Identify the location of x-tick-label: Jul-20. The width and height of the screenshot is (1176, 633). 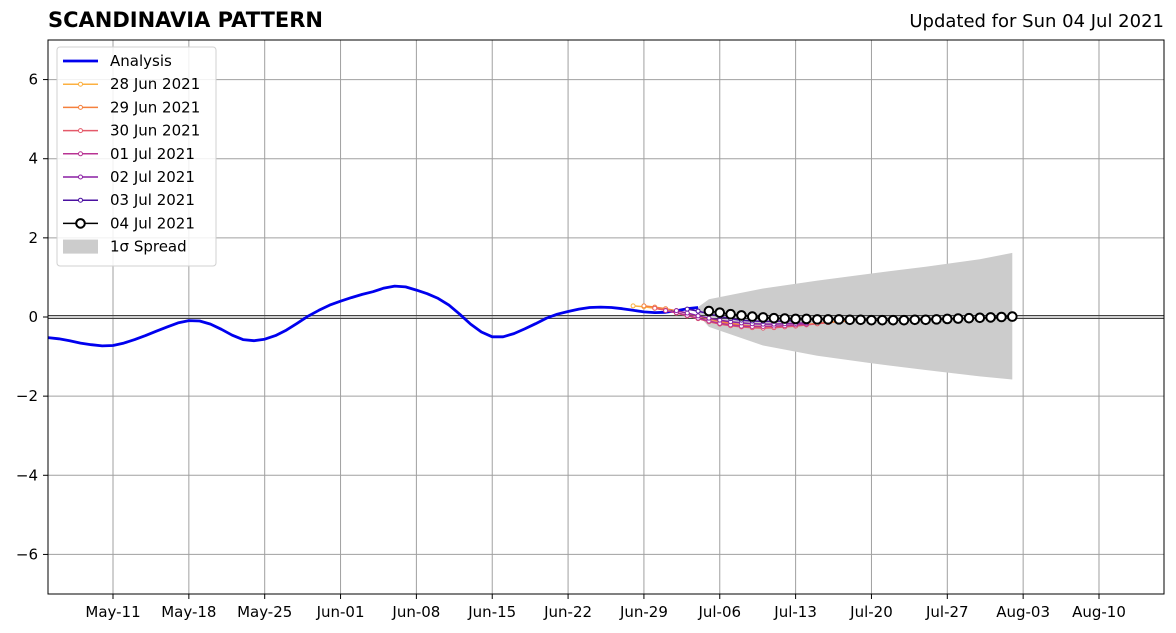
(871, 612).